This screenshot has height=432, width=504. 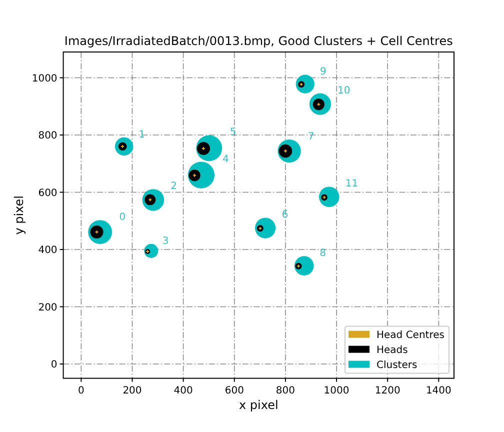 What do you see at coordinates (286, 390) in the screenshot?
I see `x-tick-label: 800` at bounding box center [286, 390].